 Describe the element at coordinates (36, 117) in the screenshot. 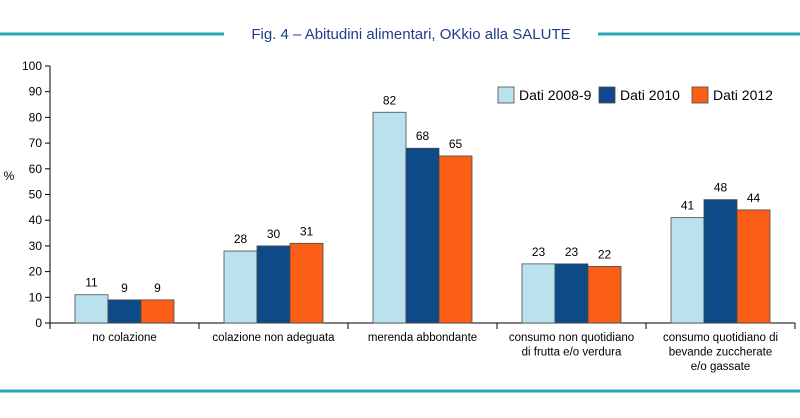

I see `y-tick-label: 80` at that location.